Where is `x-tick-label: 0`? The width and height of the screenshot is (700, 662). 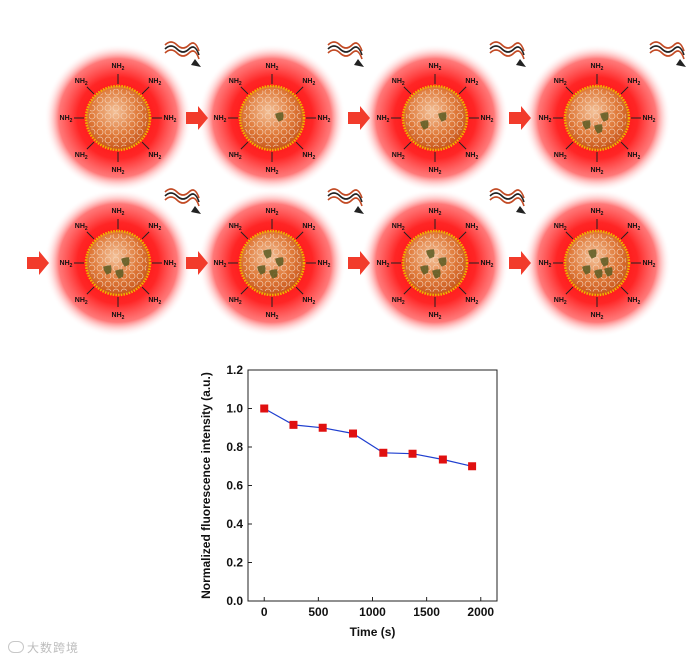
x-tick-label: 0 is located at coordinates (264, 612).